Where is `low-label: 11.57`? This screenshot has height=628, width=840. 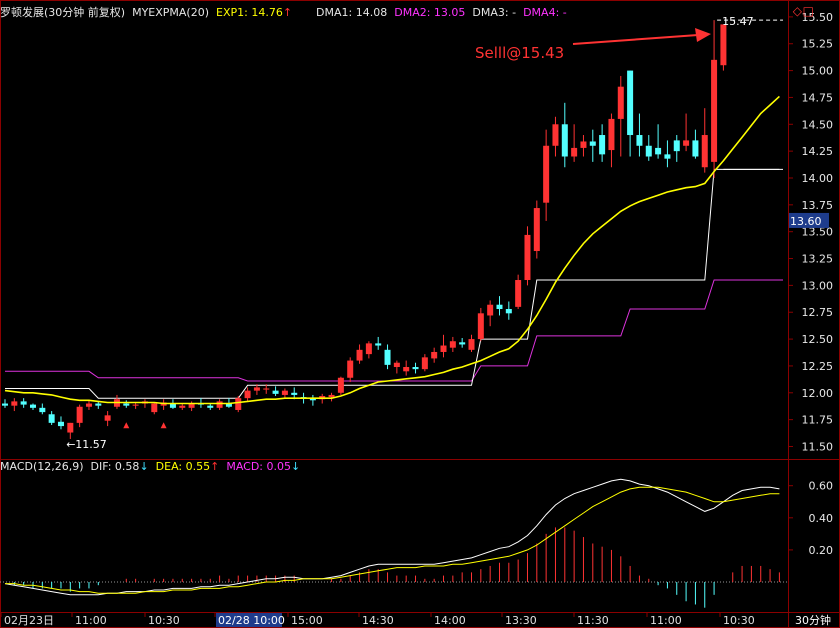
low-label: 11.57 is located at coordinates (91, 444).